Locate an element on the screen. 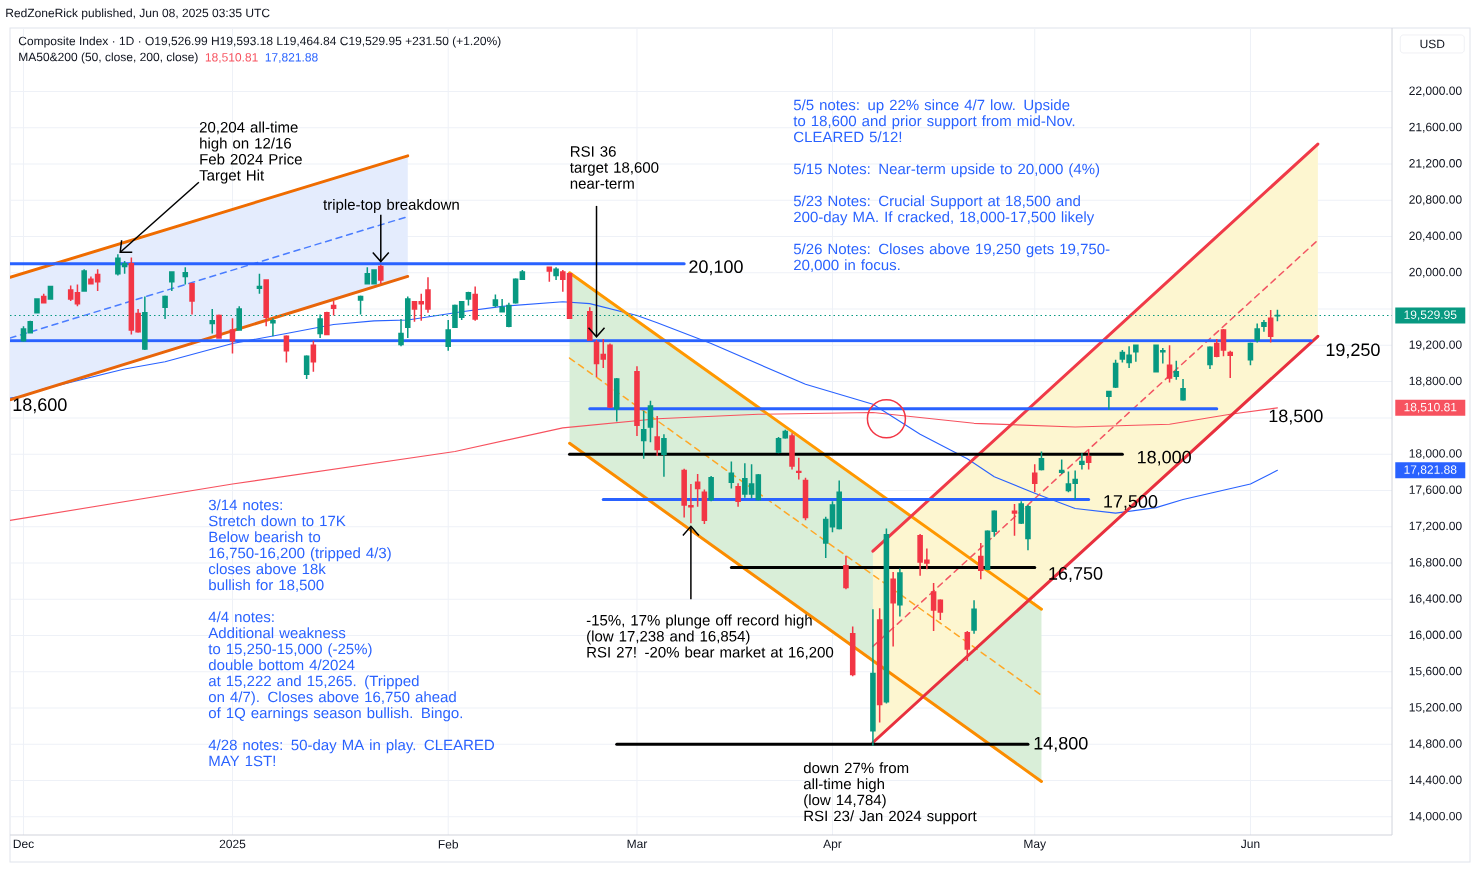 This screenshot has height=895, width=1479. annotation: 18,600 is located at coordinates (40, 406).